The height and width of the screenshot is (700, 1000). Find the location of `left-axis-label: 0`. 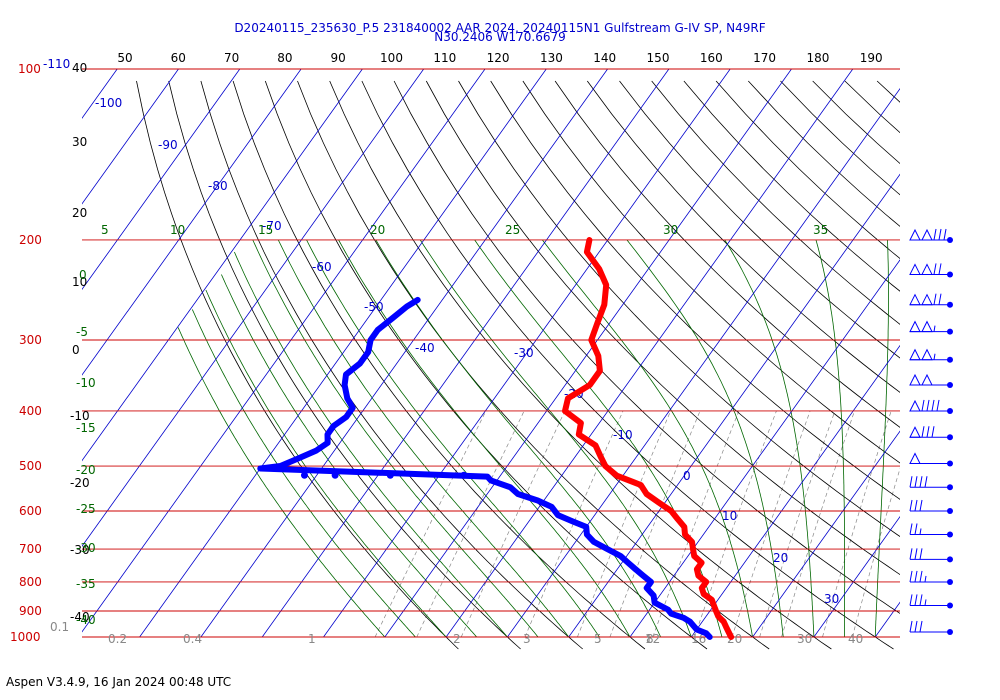

left-axis-label: 0 is located at coordinates (76, 350).